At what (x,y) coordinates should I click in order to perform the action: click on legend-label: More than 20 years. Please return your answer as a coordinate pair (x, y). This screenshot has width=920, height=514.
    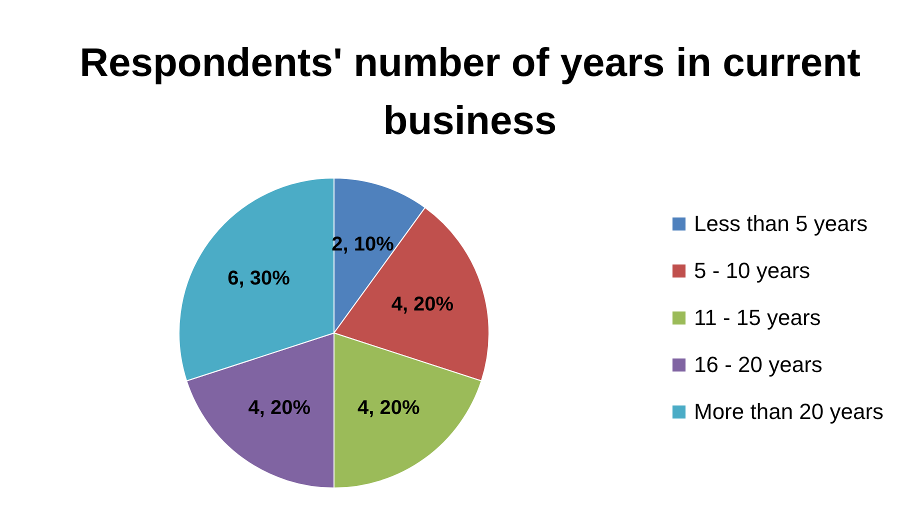
    Looking at the image, I should click on (789, 411).